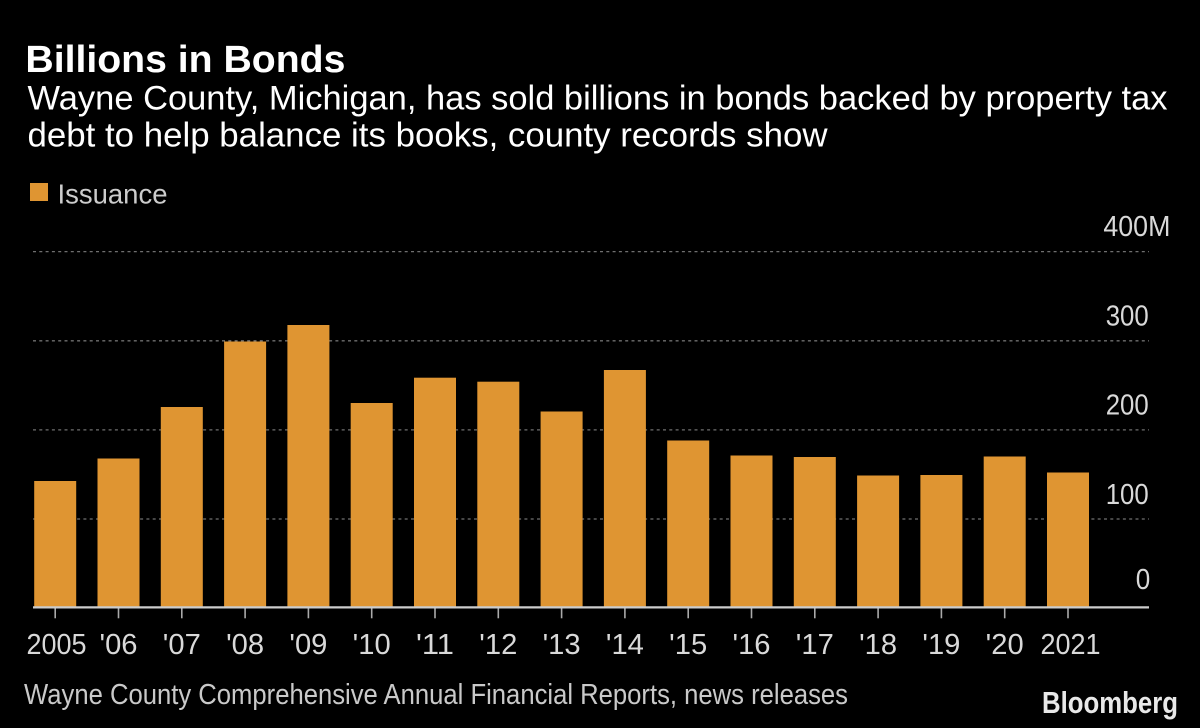  What do you see at coordinates (113, 193) in the screenshot?
I see `svg-text: Issuance` at bounding box center [113, 193].